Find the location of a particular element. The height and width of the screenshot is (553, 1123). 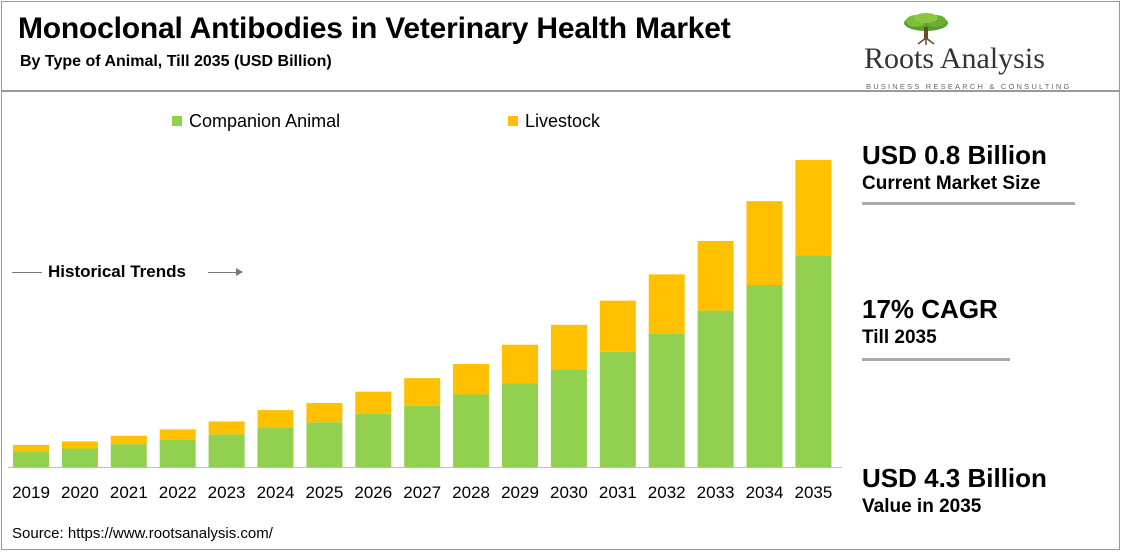

historical-trends-label: Historical Trends is located at coordinates (117, 271).